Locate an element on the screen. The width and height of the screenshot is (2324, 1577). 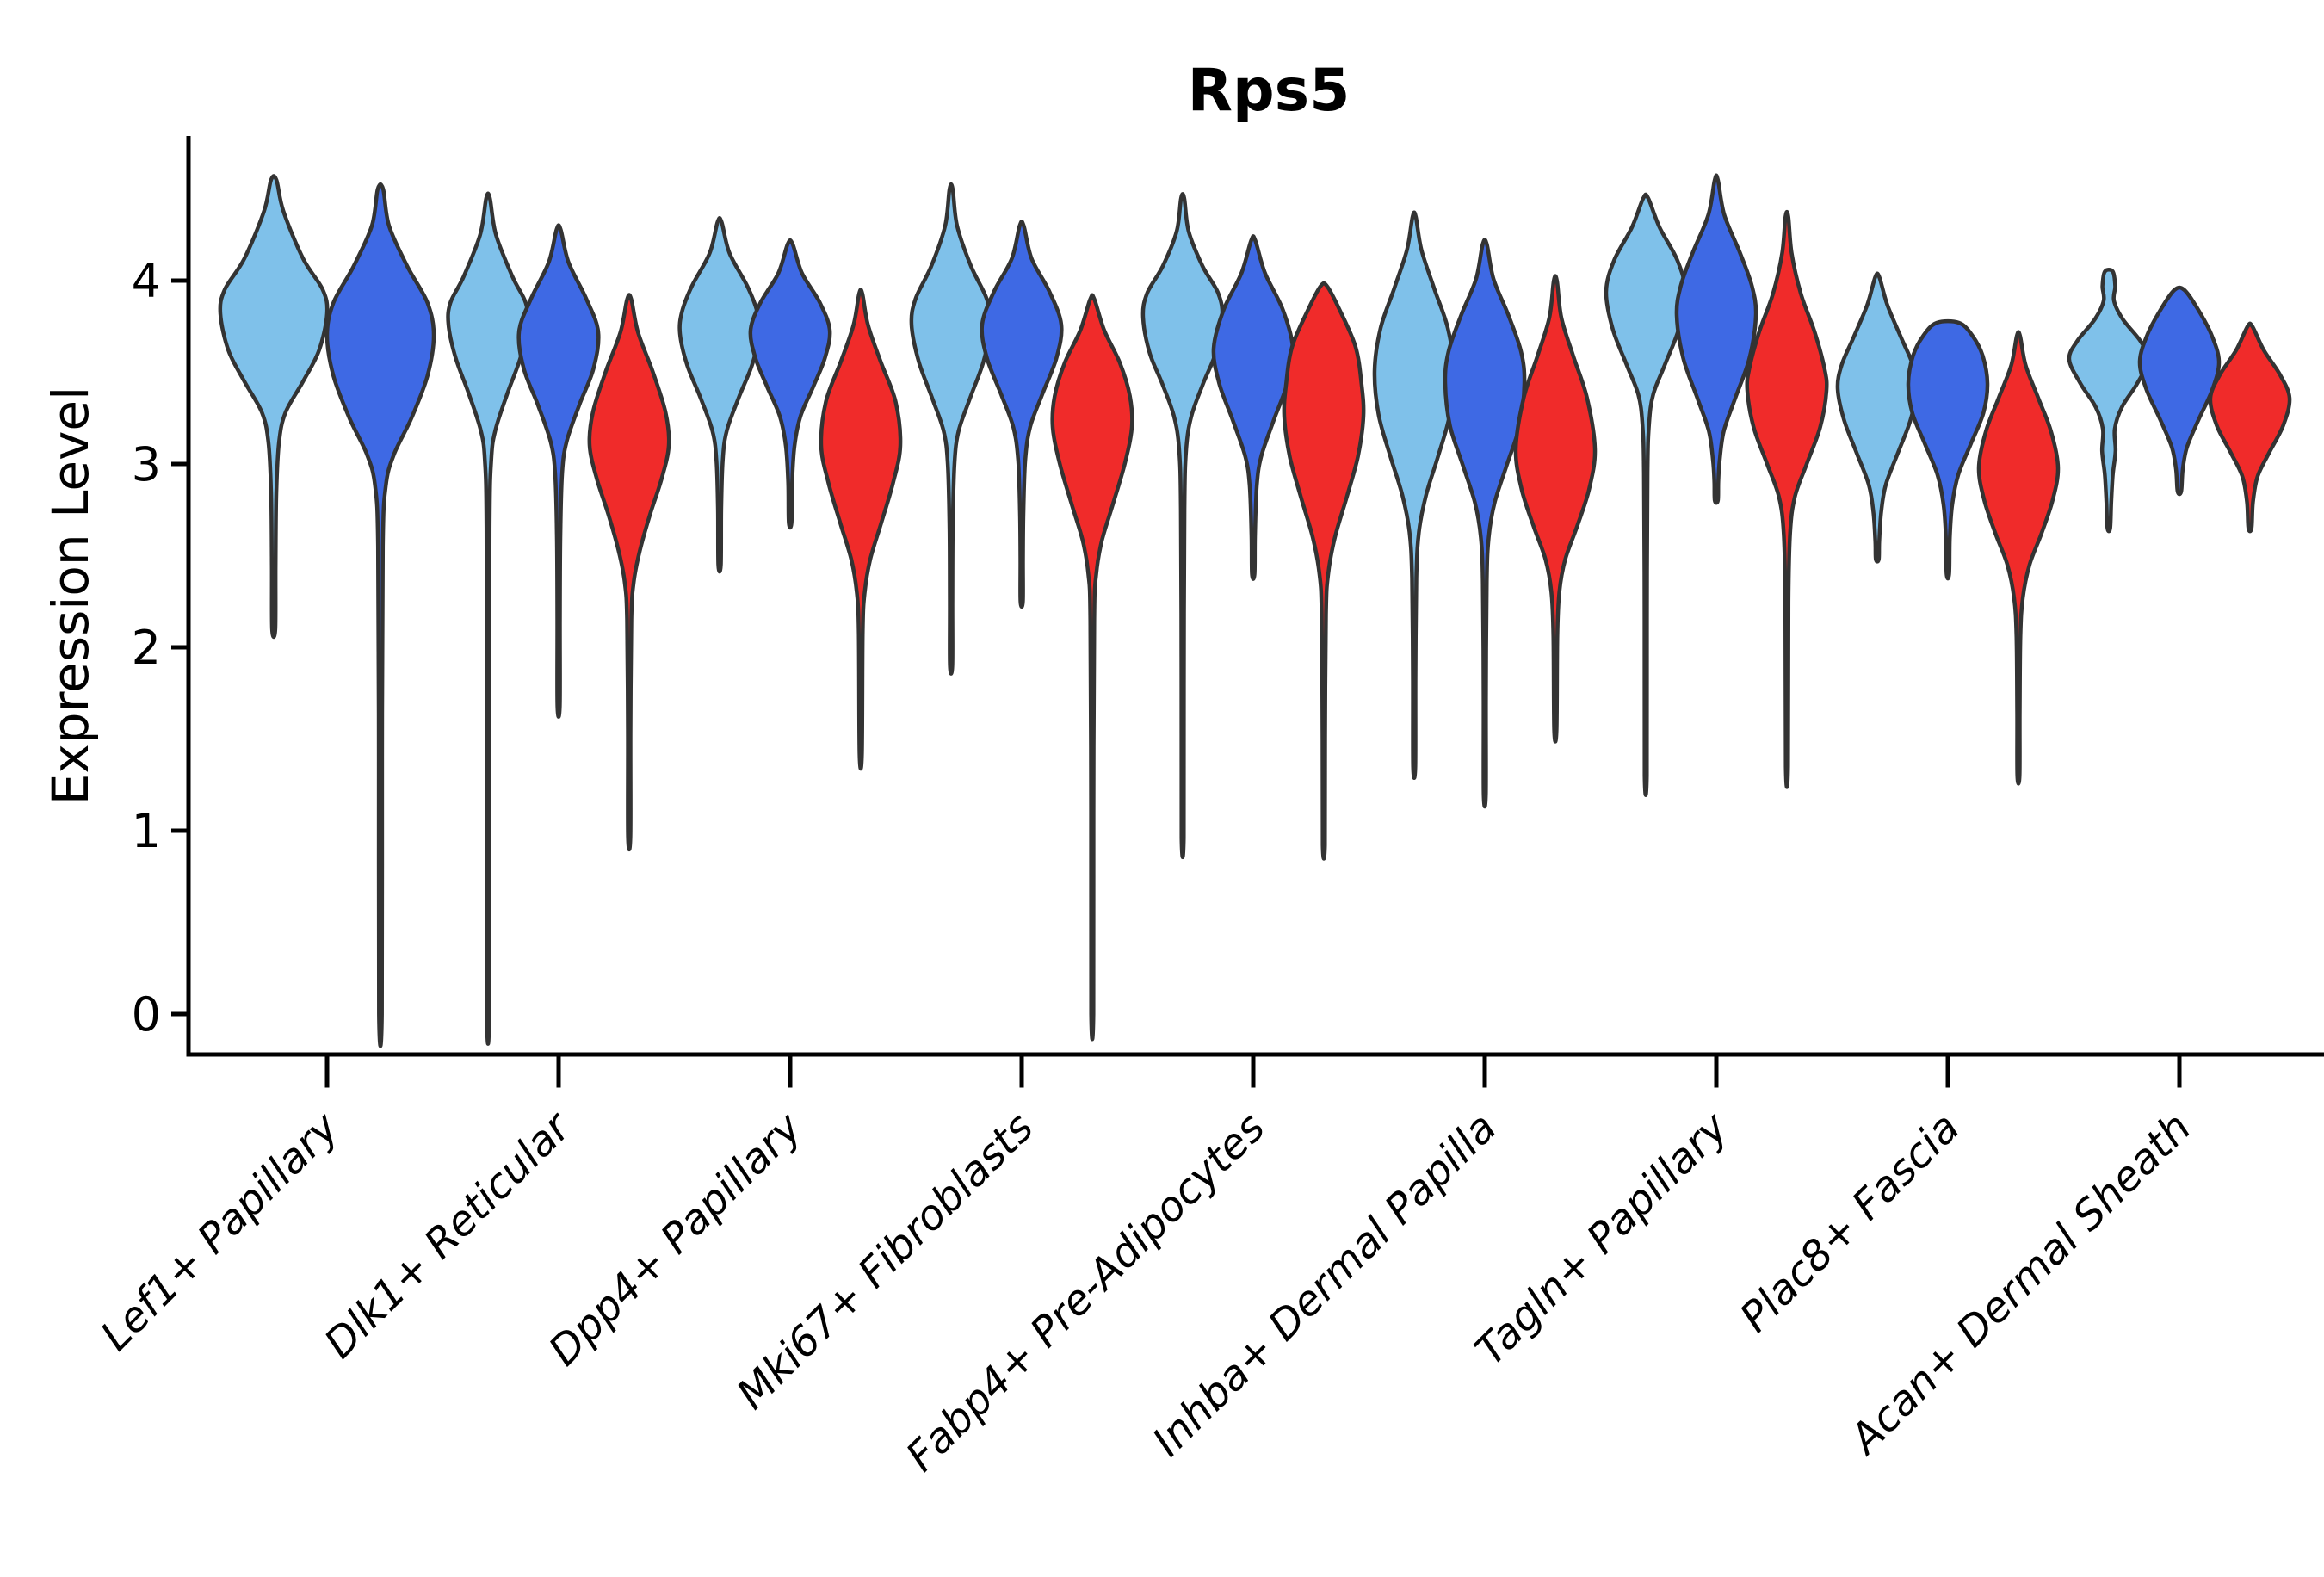
violin-dpp4-papillary-red is located at coordinates (861, 529).